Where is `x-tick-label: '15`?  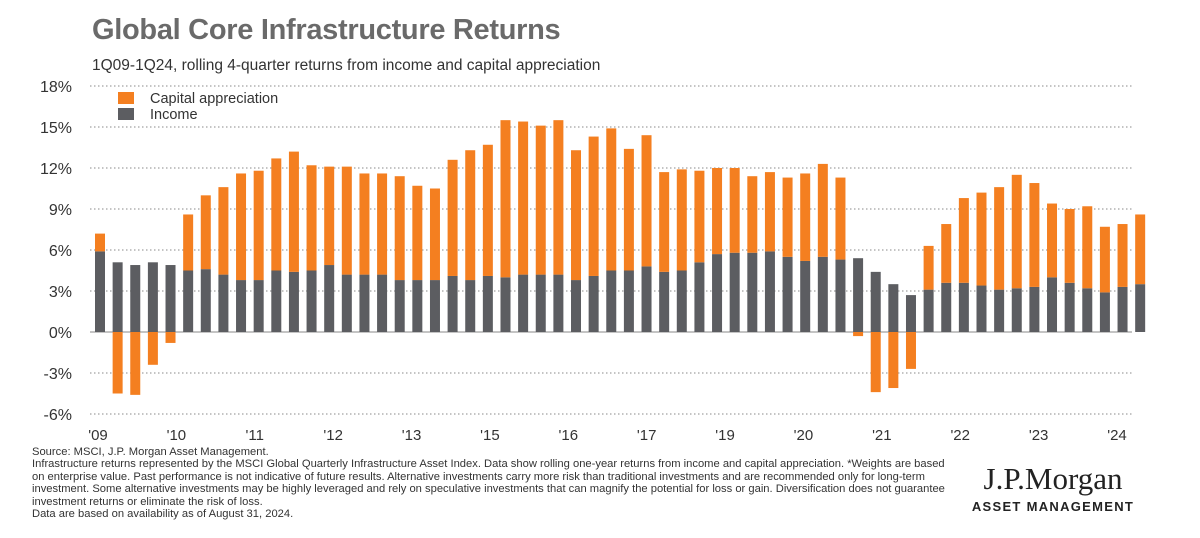 x-tick-label: '15 is located at coordinates (490, 433).